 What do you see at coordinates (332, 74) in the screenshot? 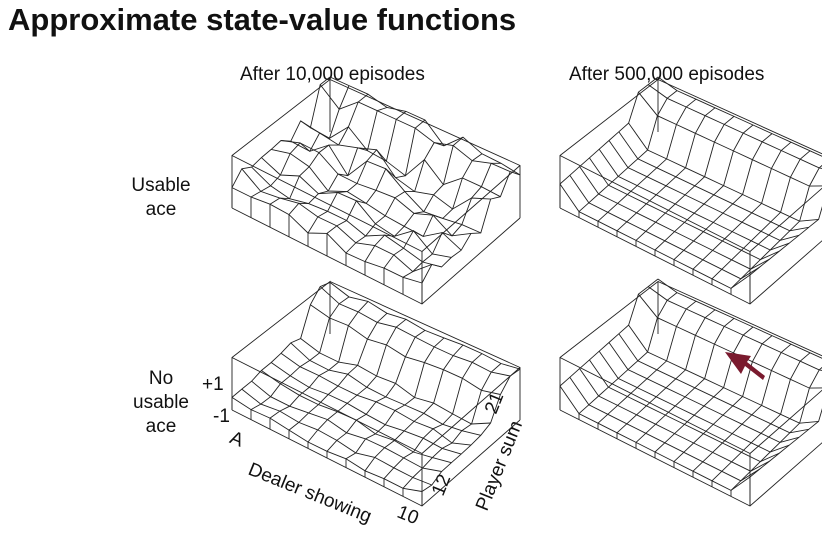
I see `column-heading-10000: After 10,000 episodes` at bounding box center [332, 74].